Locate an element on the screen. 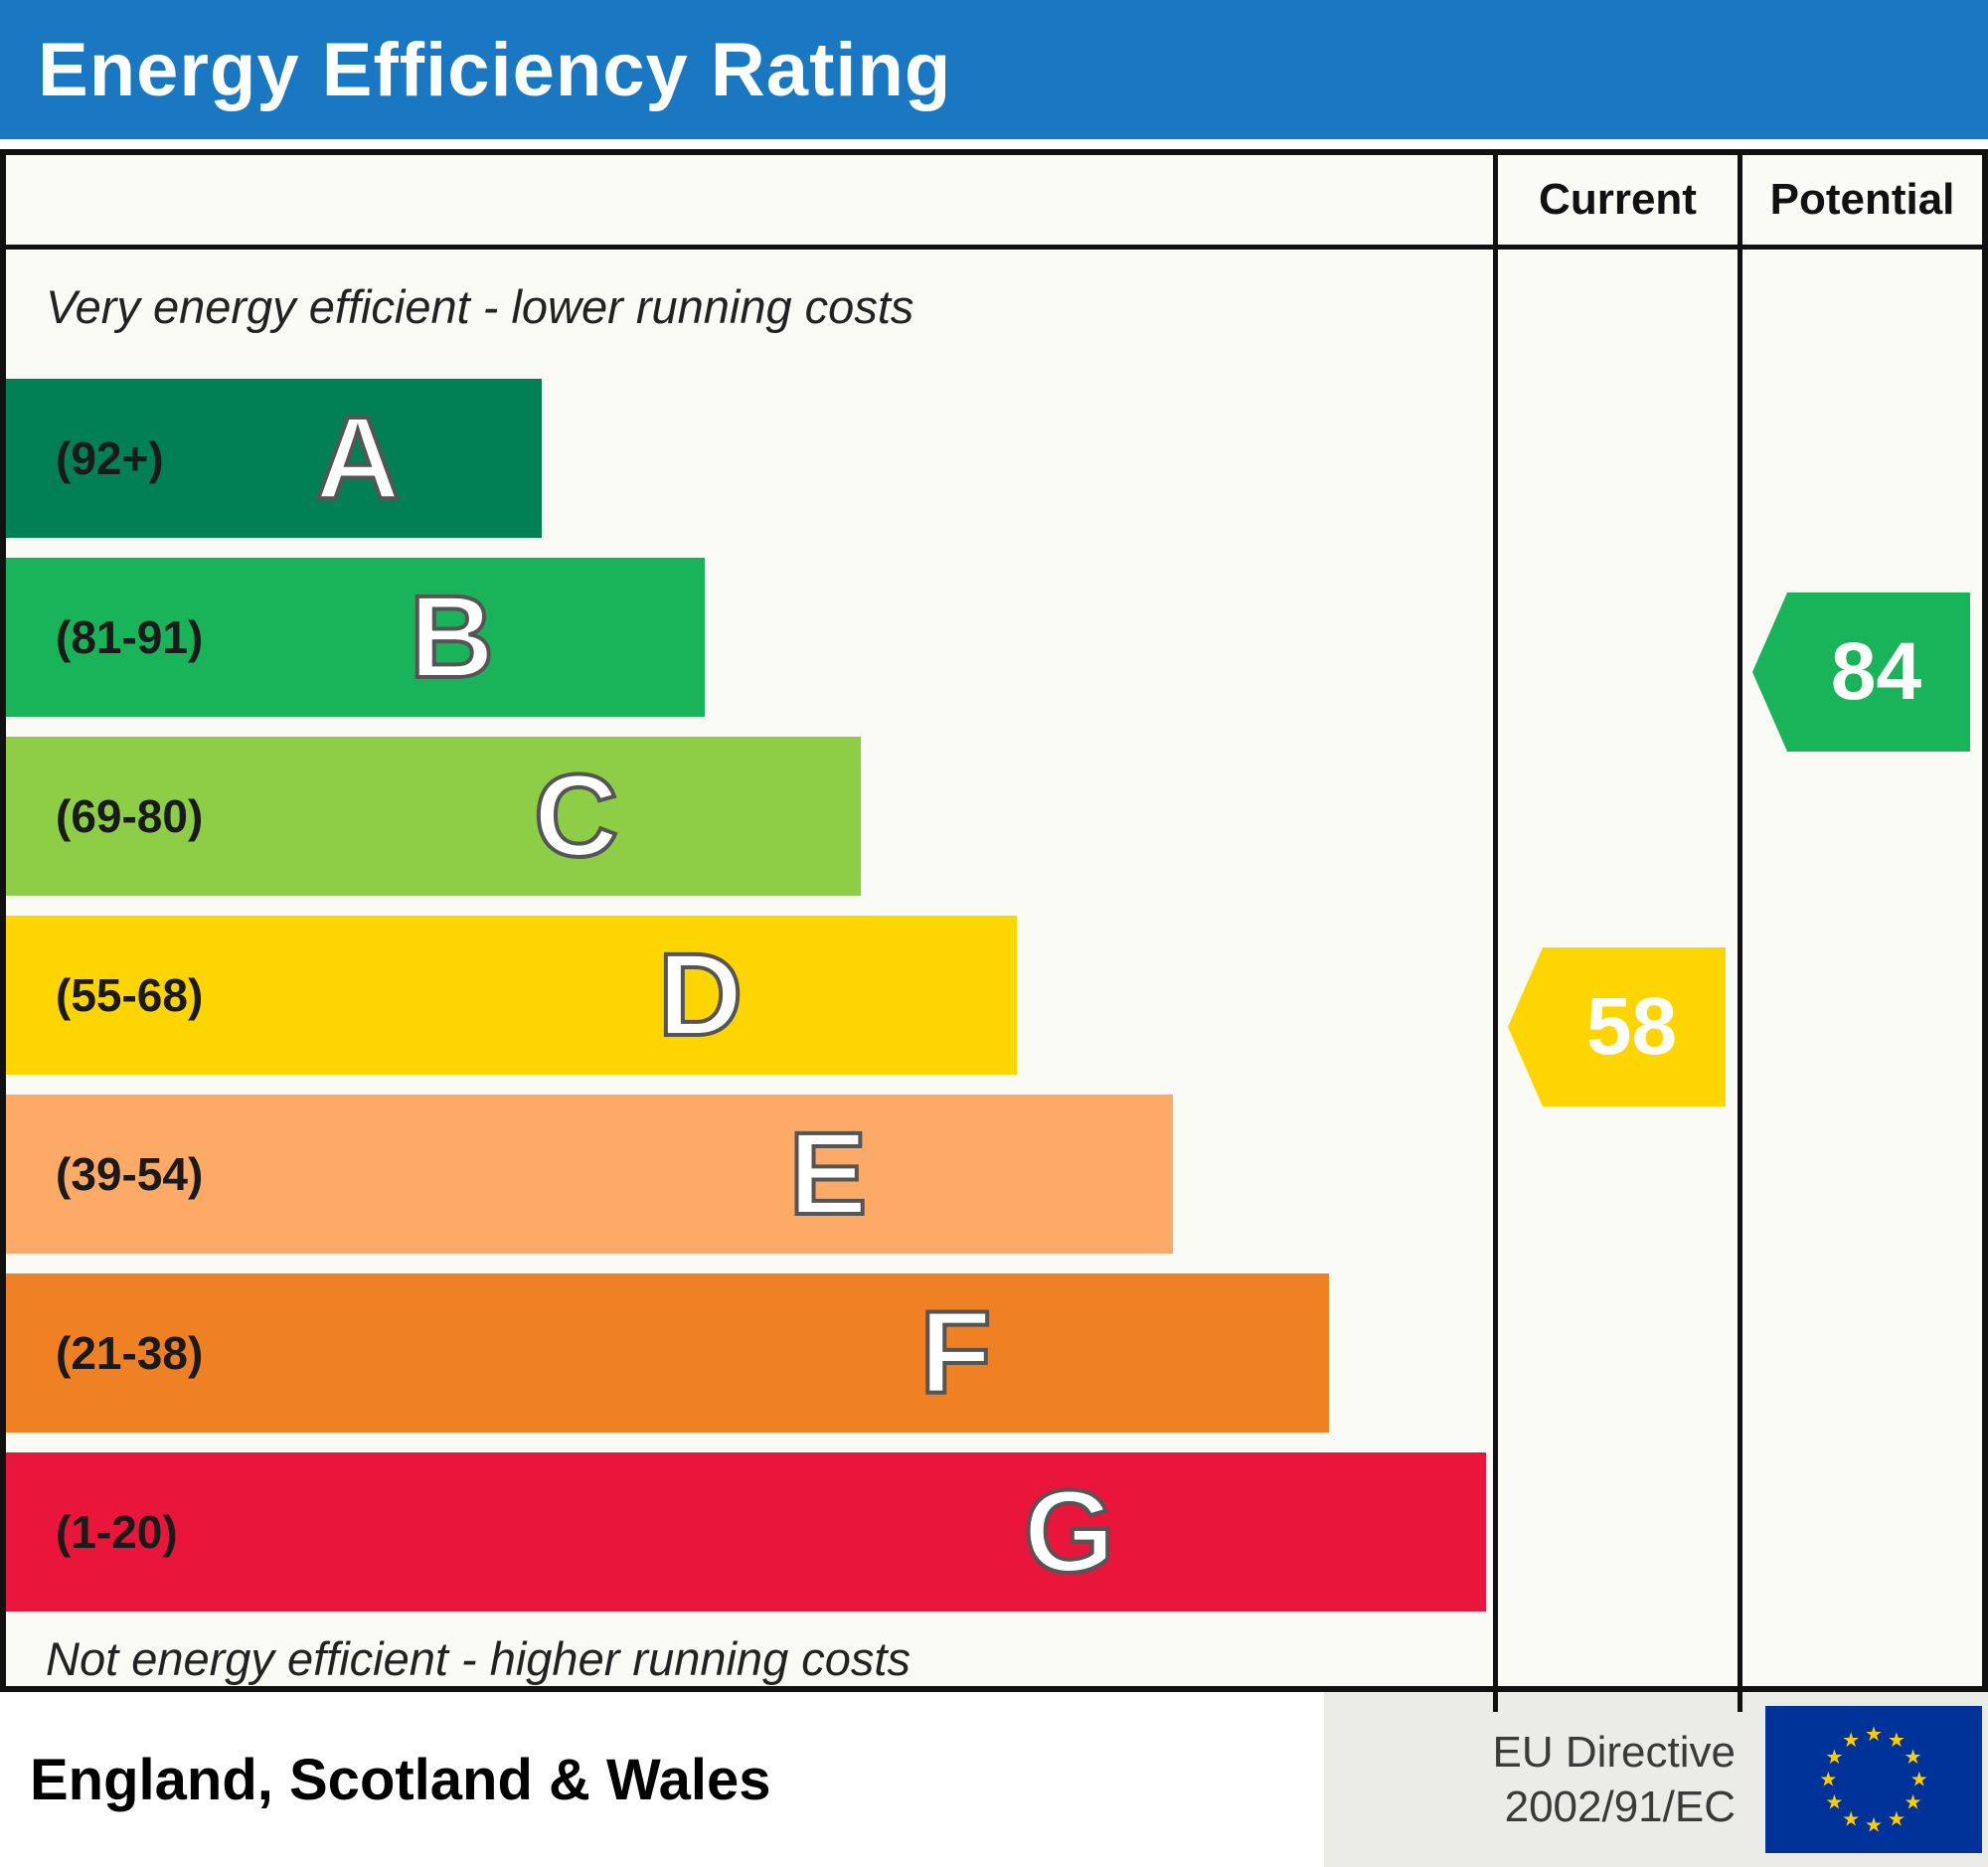  eu-directive-line2: 2002/91/EC is located at coordinates (1620, 1806).